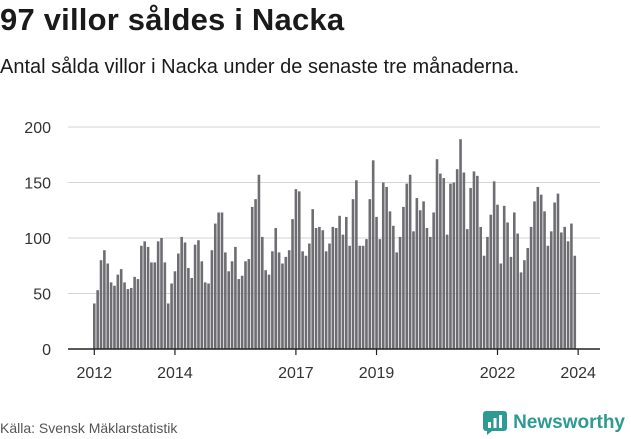 The image size is (631, 439). I want to click on x-tick-label: 2022, so click(498, 373).